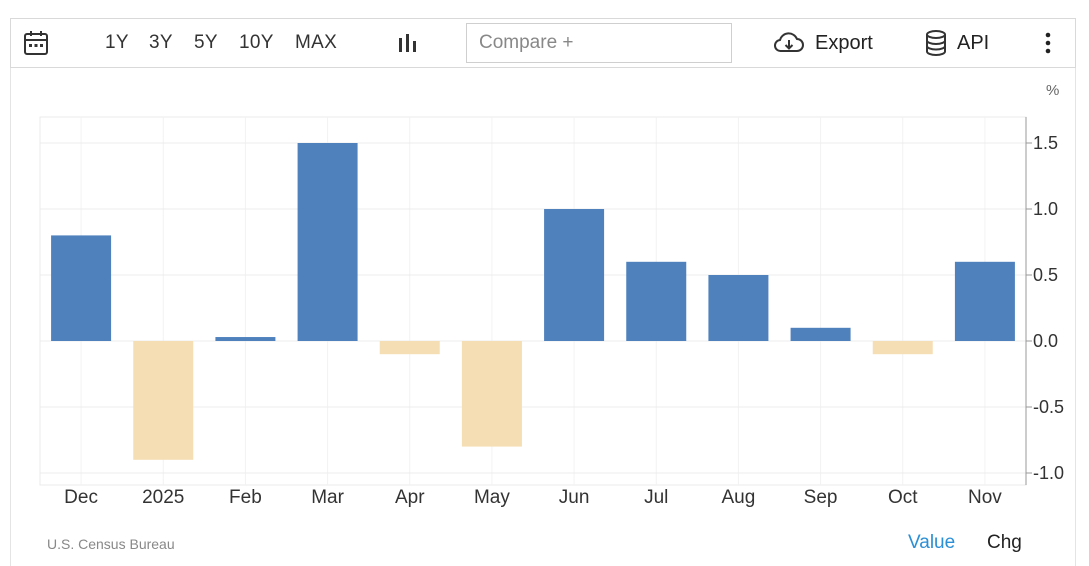 The height and width of the screenshot is (566, 1089). What do you see at coordinates (206, 42) in the screenshot?
I see `range-5y-button: 5Y` at bounding box center [206, 42].